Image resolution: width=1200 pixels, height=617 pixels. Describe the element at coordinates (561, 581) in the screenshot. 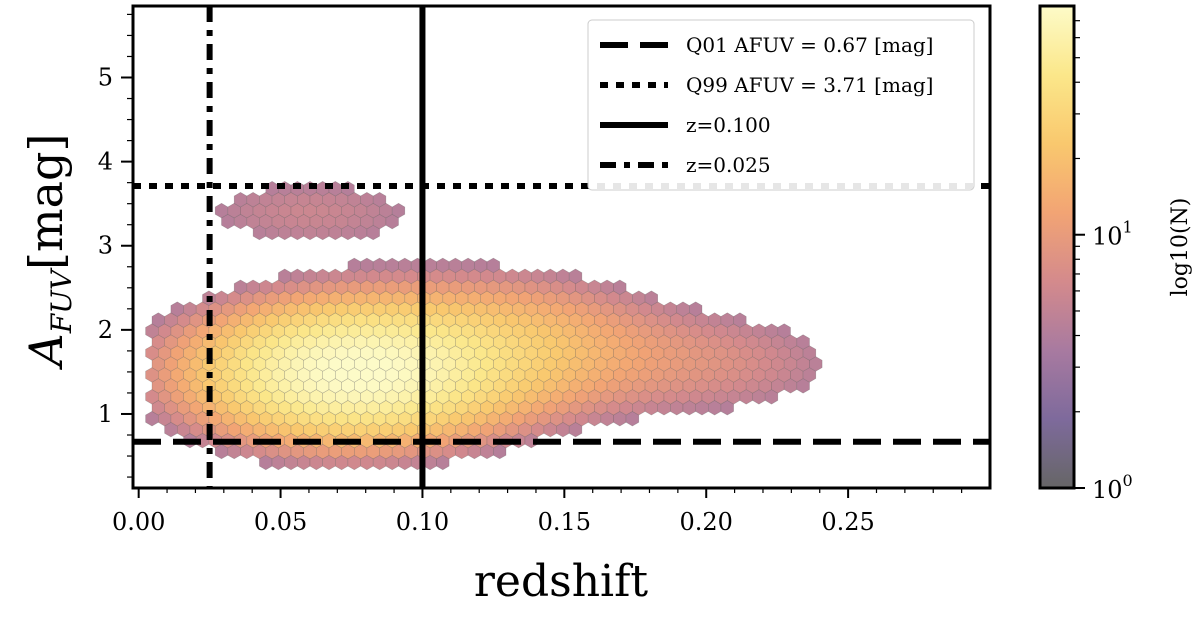

I see `x-axis-label: redshift` at that location.